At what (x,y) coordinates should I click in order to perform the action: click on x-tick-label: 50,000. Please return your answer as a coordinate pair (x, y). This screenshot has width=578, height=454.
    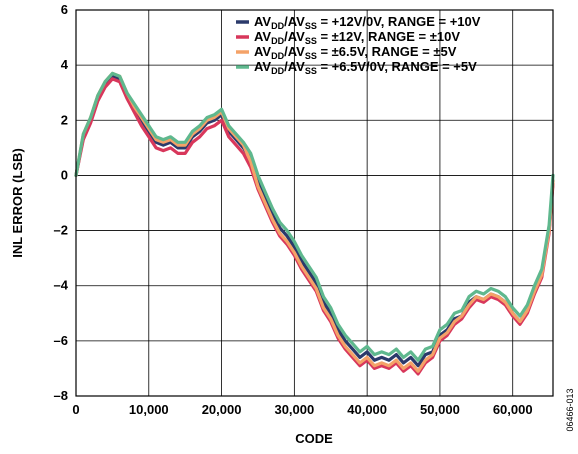
    Looking at the image, I should click on (440, 409).